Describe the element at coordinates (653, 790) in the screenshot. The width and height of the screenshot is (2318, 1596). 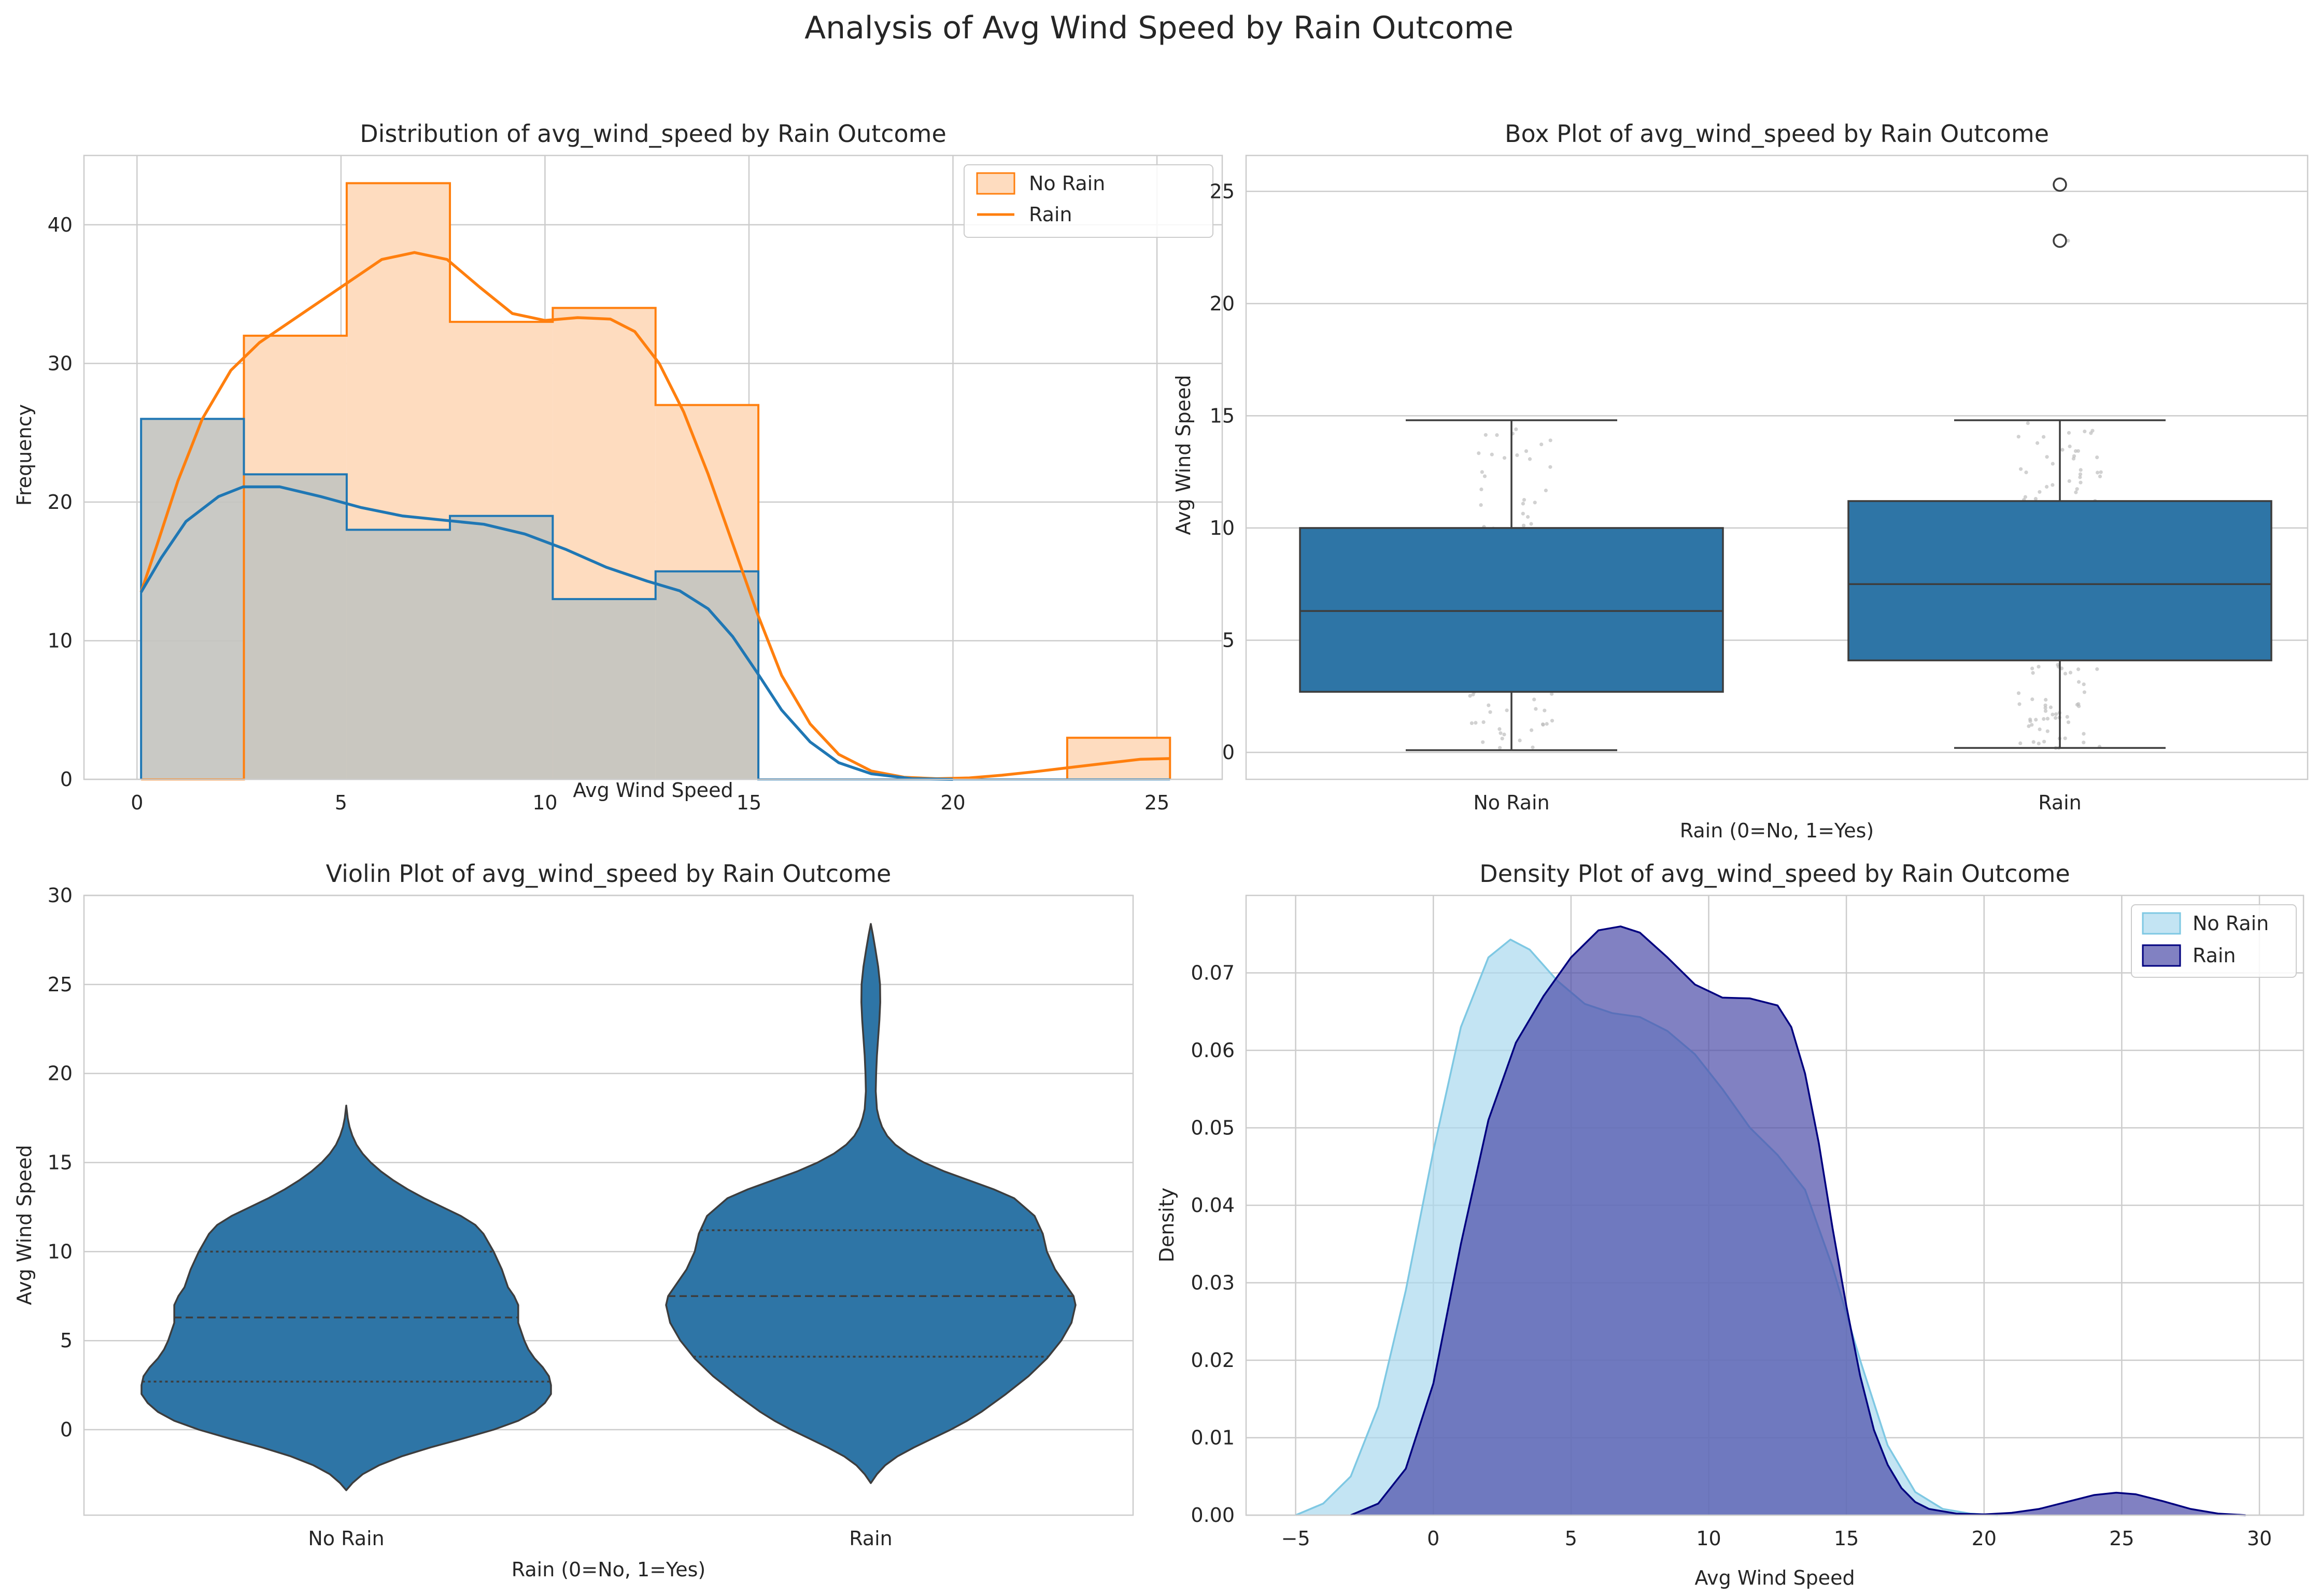
I see `histogram-xlabel: Avg Wind Speed` at that location.